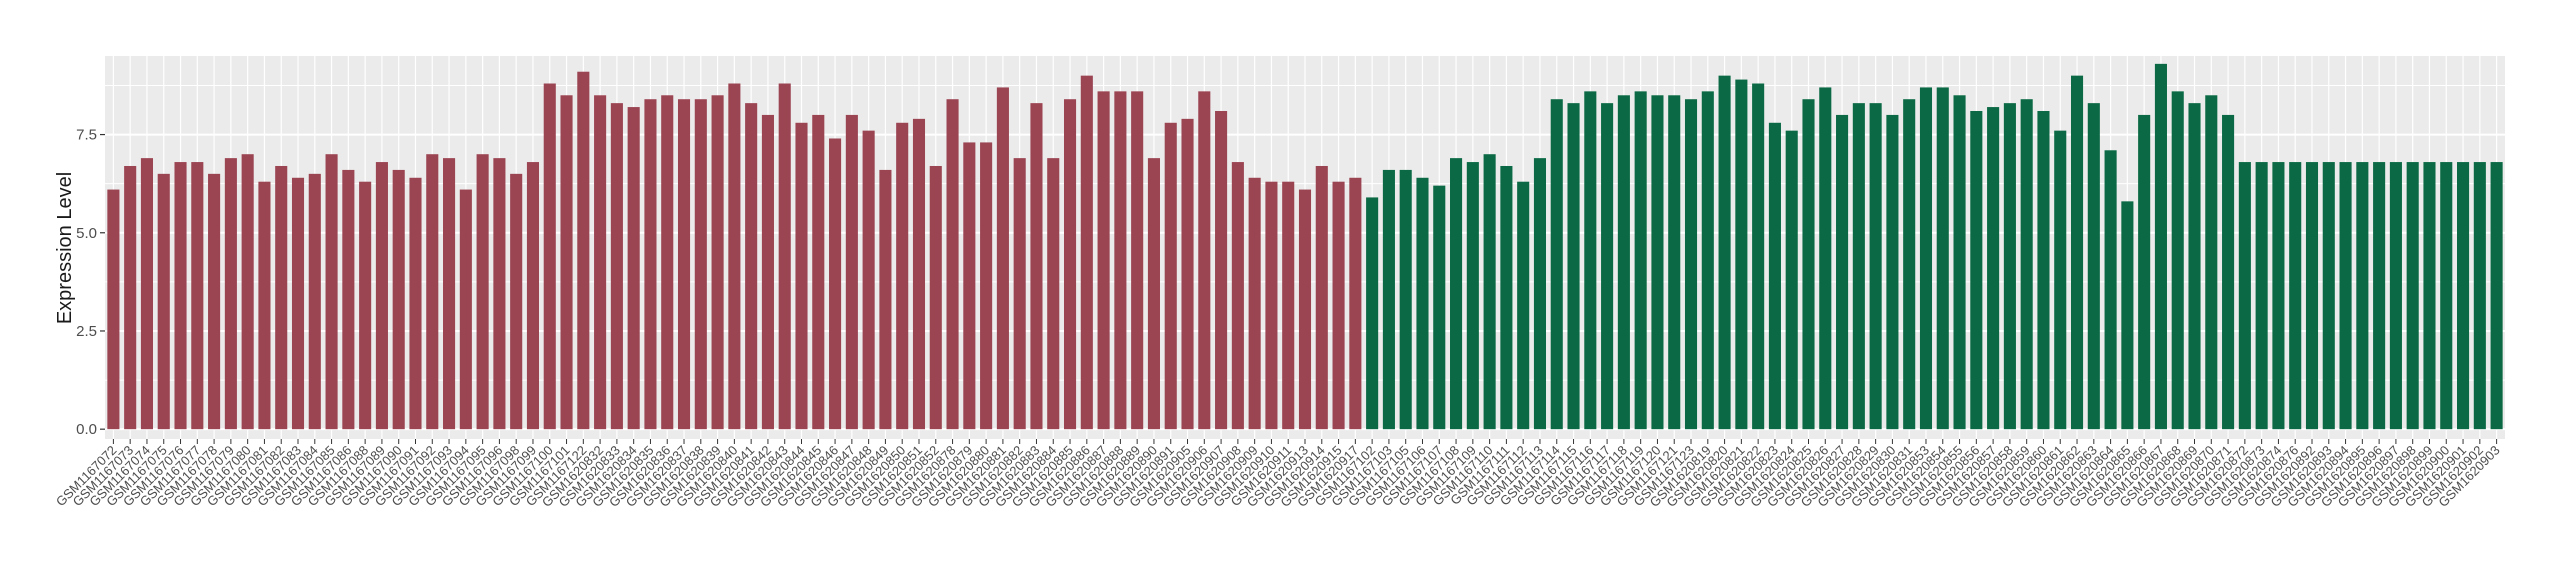 The width and height of the screenshot is (2560, 585). Describe the element at coordinates (86, 331) in the screenshot. I see `y-tick-label: 2.5` at that location.